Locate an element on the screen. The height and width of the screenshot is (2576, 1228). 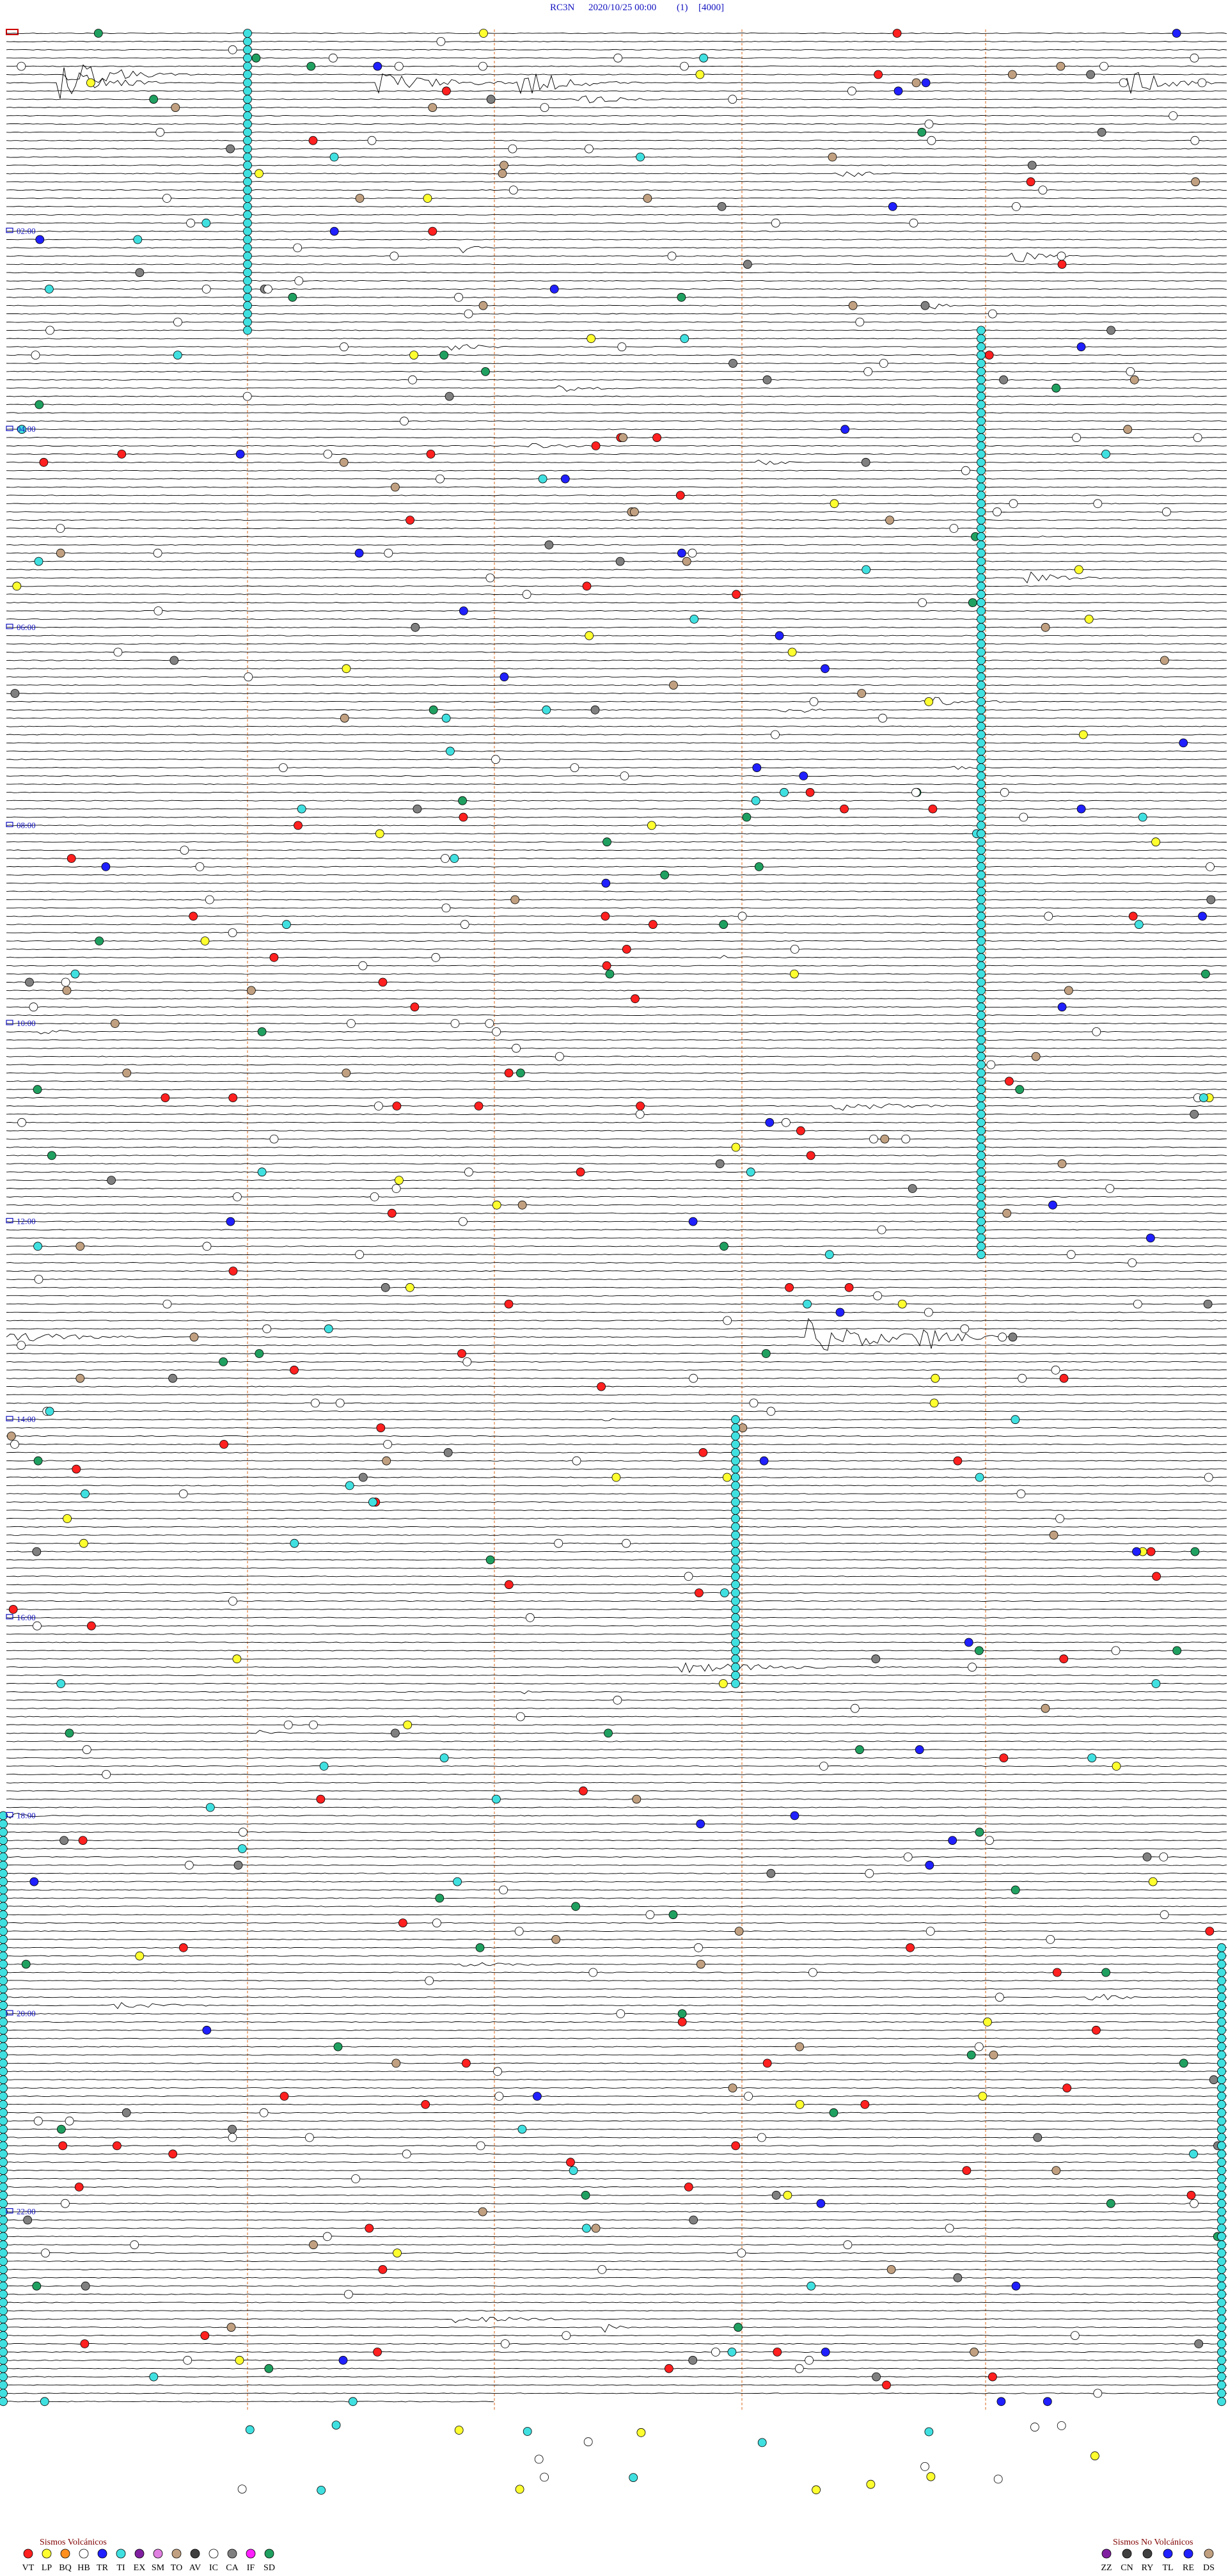
hour-label: 14:00 is located at coordinates (26, 1419).